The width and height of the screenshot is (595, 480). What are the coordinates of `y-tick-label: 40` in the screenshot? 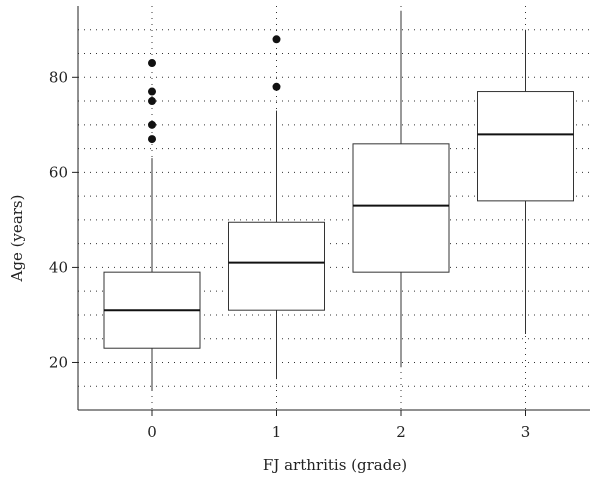 It's located at (58, 267).